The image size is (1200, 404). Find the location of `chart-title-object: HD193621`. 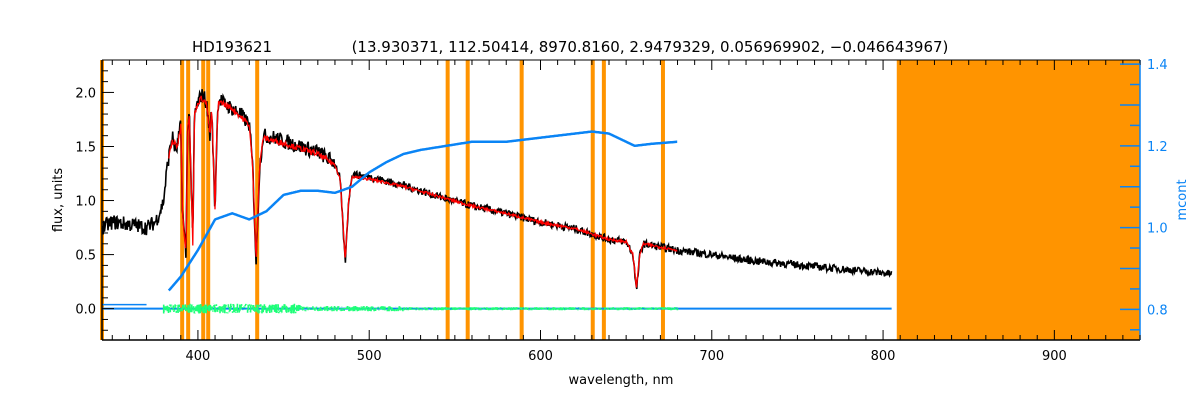

chart-title-object: HD193621 is located at coordinates (232, 47).